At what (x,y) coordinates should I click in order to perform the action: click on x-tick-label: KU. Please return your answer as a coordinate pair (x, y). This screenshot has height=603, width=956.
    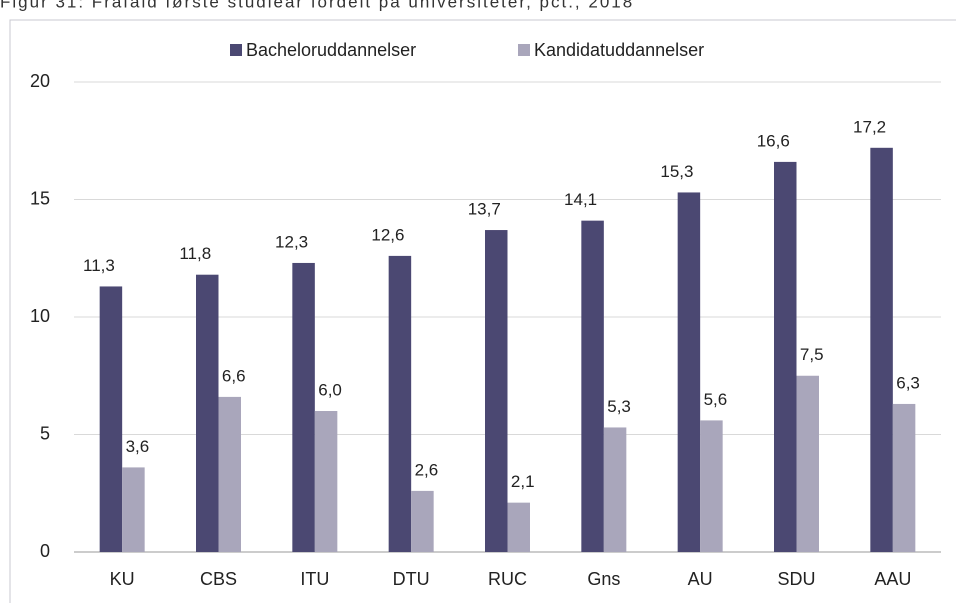
    Looking at the image, I should click on (122, 579).